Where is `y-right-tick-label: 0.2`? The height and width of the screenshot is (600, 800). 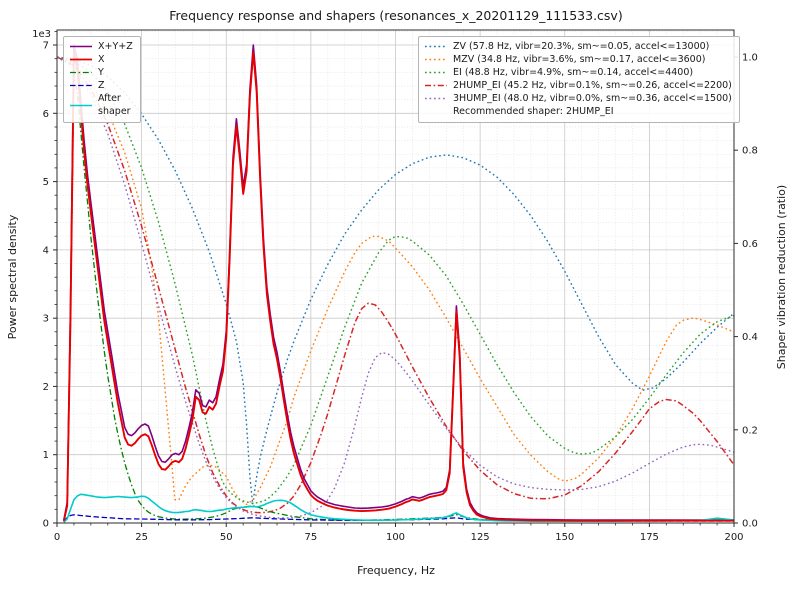
y-right-tick-label: 0.2 is located at coordinates (750, 430).